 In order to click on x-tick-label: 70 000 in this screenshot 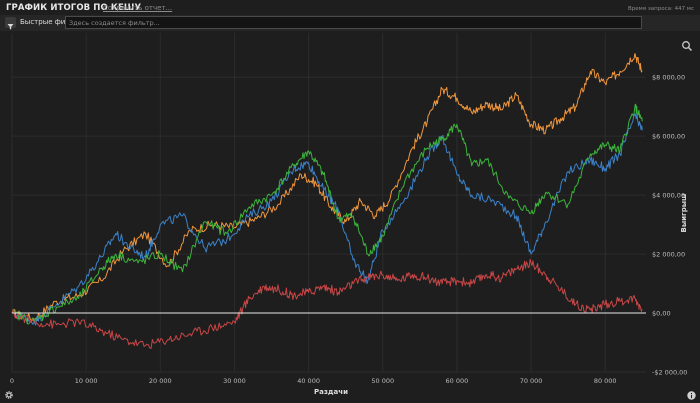, I will do `click(531, 381)`.